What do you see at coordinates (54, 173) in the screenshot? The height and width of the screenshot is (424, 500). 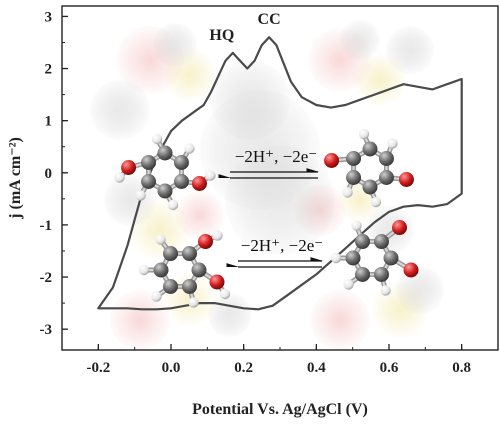 I see `y-axis: -3 -2 -1 0 1 2 3` at bounding box center [54, 173].